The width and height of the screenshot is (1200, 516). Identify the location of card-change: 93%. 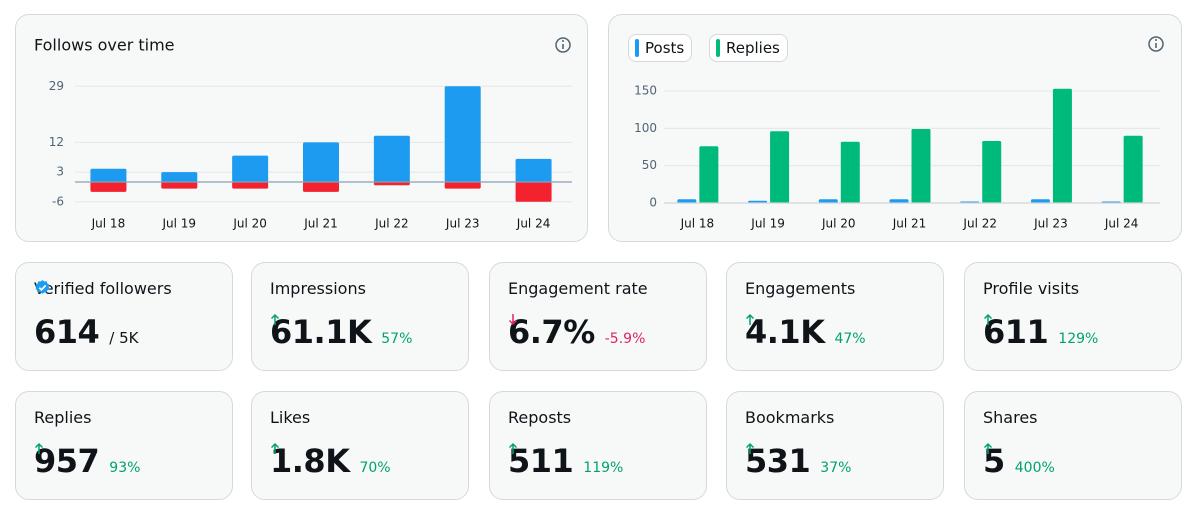
(87, 459).